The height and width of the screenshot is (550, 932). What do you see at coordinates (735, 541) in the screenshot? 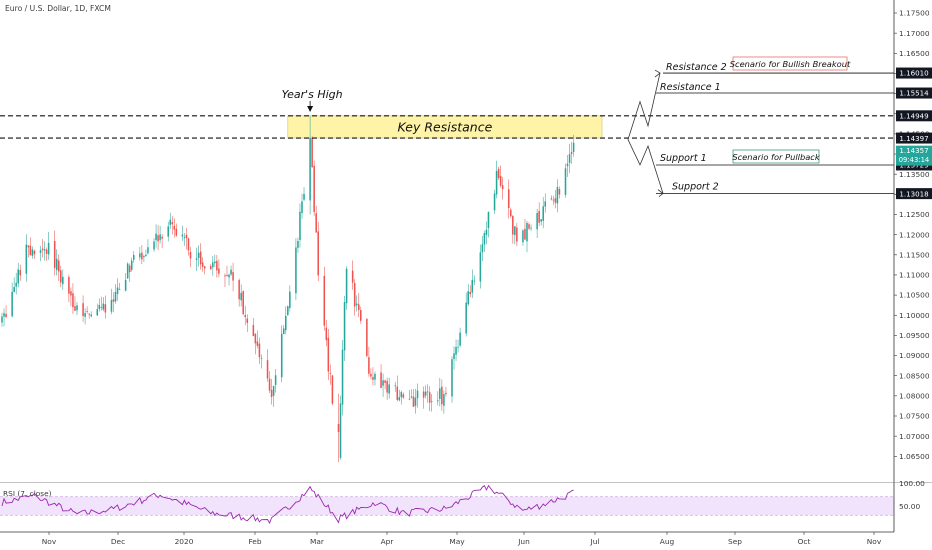
I see `time-tick-label: Sep` at bounding box center [735, 541].